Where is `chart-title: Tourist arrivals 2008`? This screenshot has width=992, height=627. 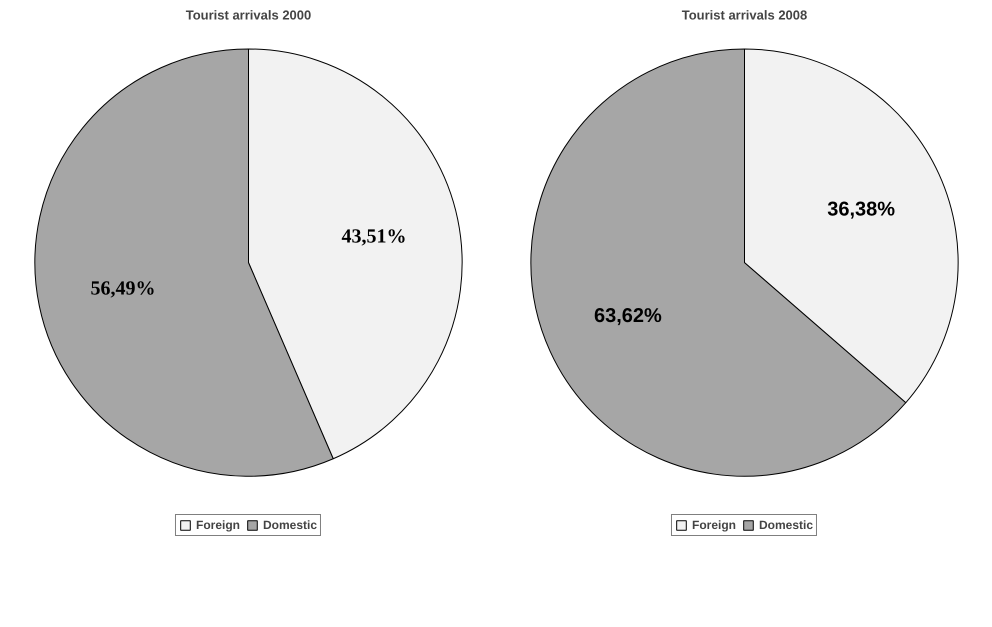 chart-title: Tourist arrivals 2008 is located at coordinates (745, 15).